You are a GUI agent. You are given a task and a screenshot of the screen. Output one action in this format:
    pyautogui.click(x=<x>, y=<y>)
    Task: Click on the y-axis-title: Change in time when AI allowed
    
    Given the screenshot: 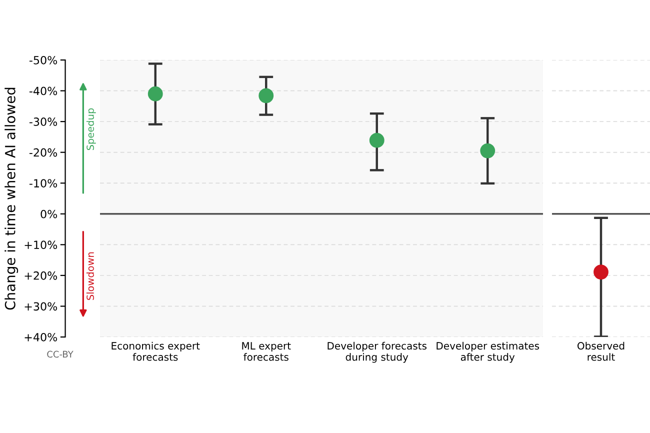 What is the action you would take?
    pyautogui.click(x=11, y=199)
    